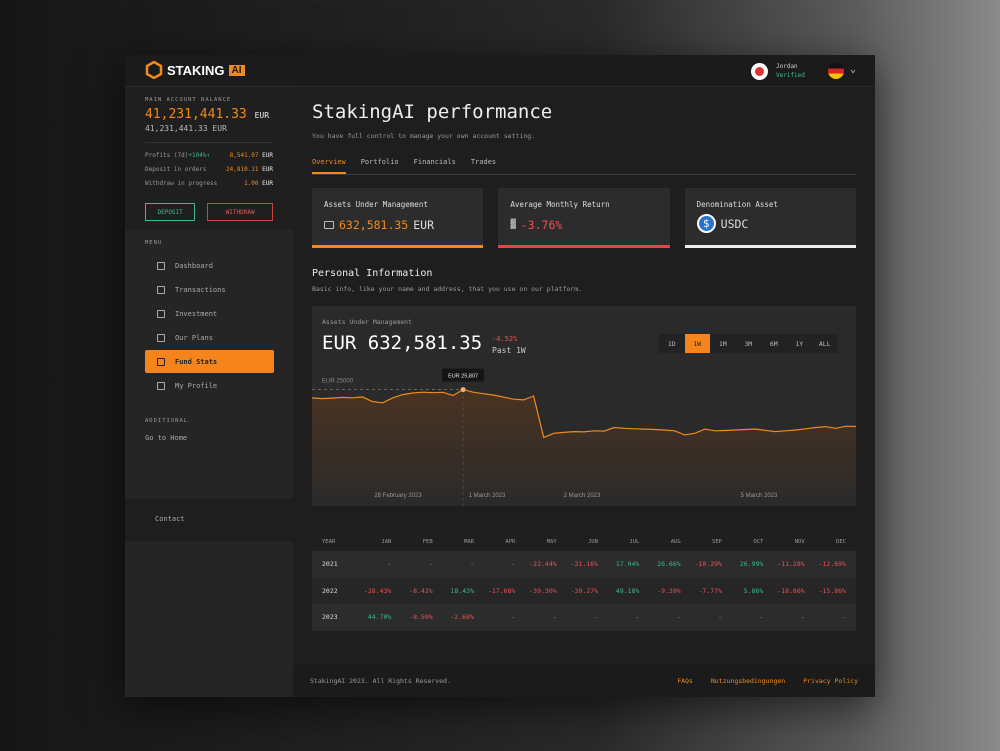  What do you see at coordinates (209, 313) in the screenshot?
I see `sidebar-item-investment: Investment` at bounding box center [209, 313].